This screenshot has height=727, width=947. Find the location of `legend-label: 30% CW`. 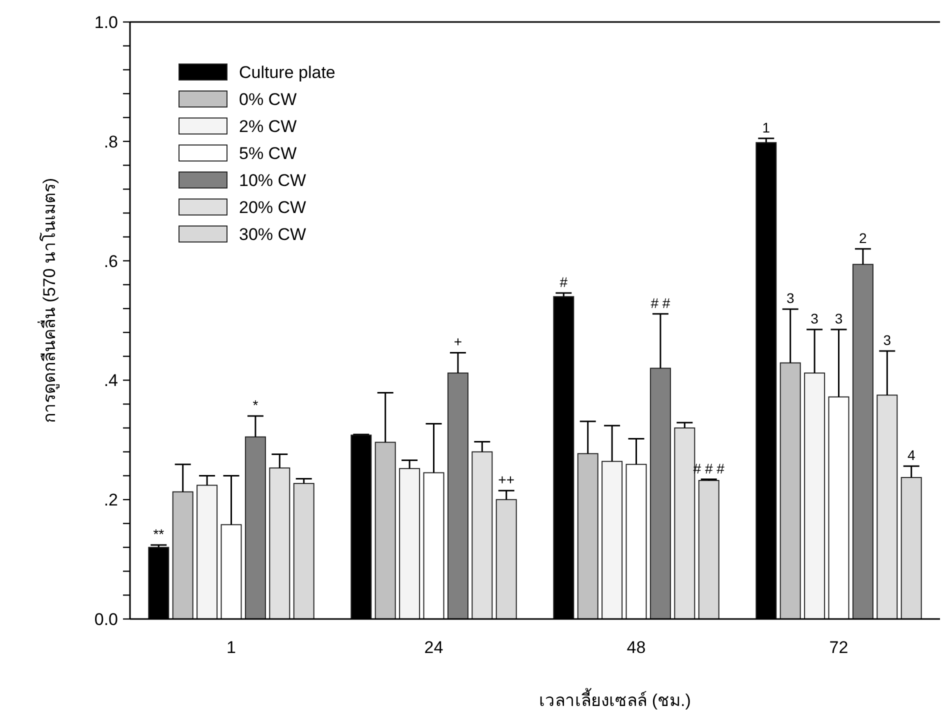

legend-label: 30% CW is located at coordinates (272, 234).